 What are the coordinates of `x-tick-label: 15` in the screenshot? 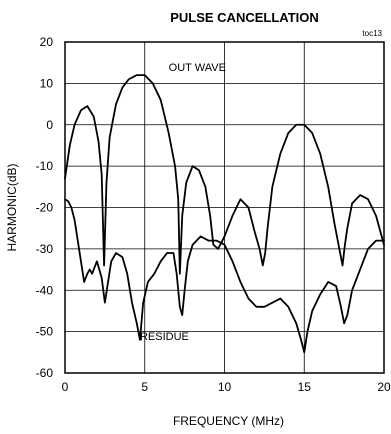 It's located at (305, 387).